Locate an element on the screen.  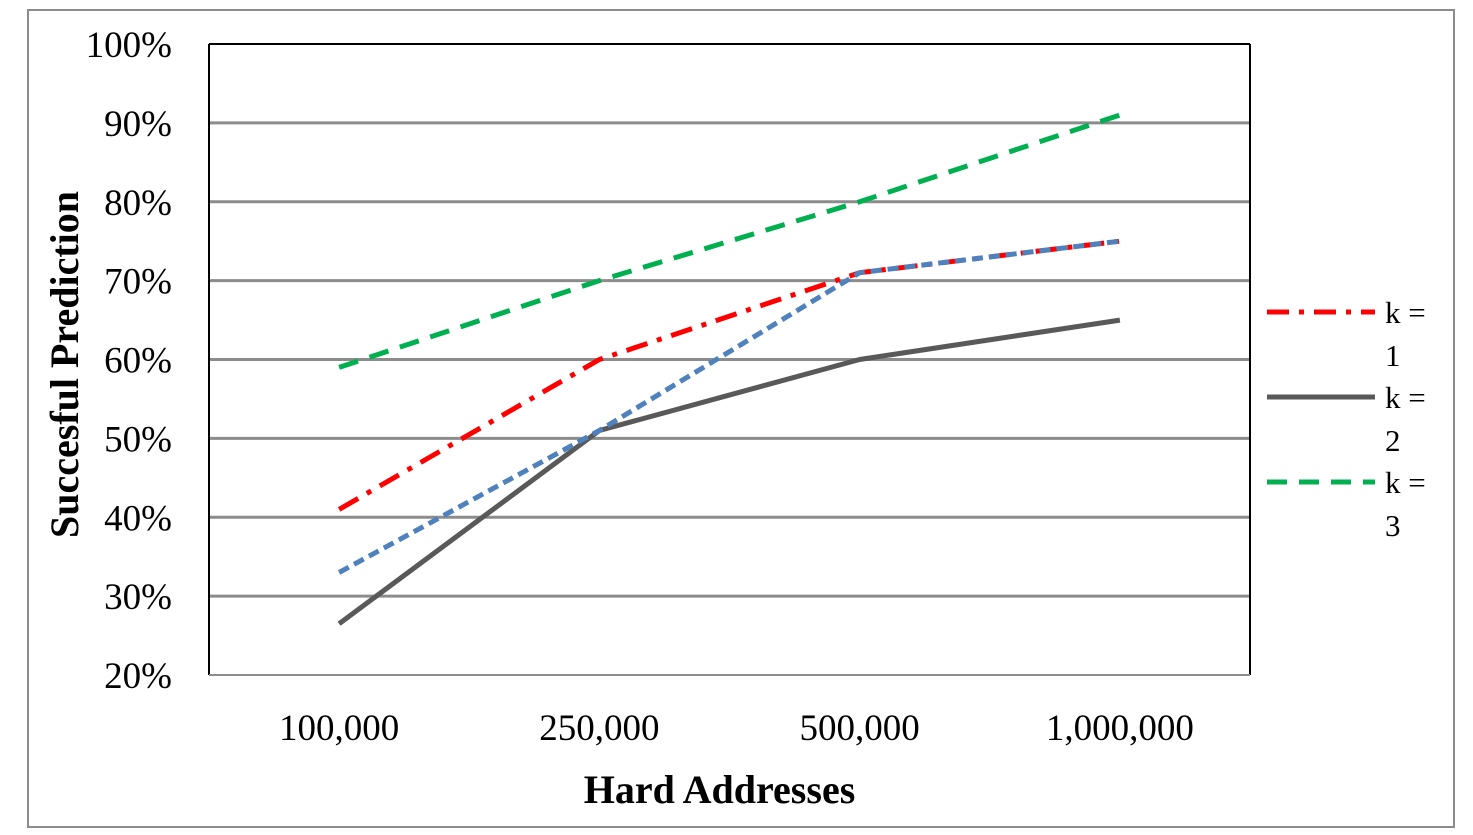
y-tick-label: 70% is located at coordinates (138, 282).